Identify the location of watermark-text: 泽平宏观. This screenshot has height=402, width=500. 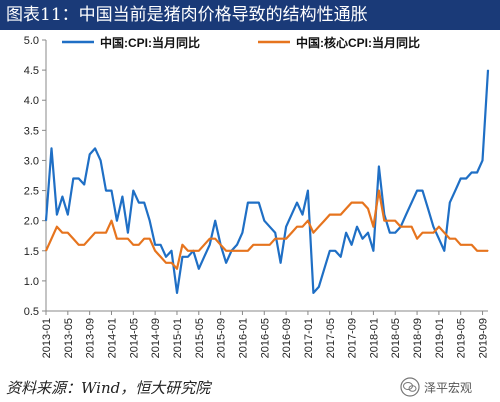
(448, 387).